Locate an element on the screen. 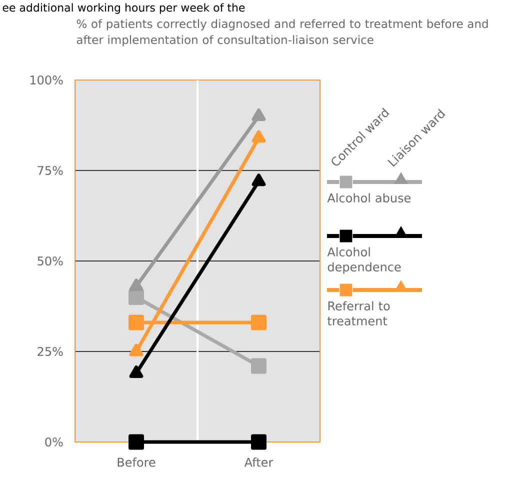  x-tick-label: Before is located at coordinates (137, 462).